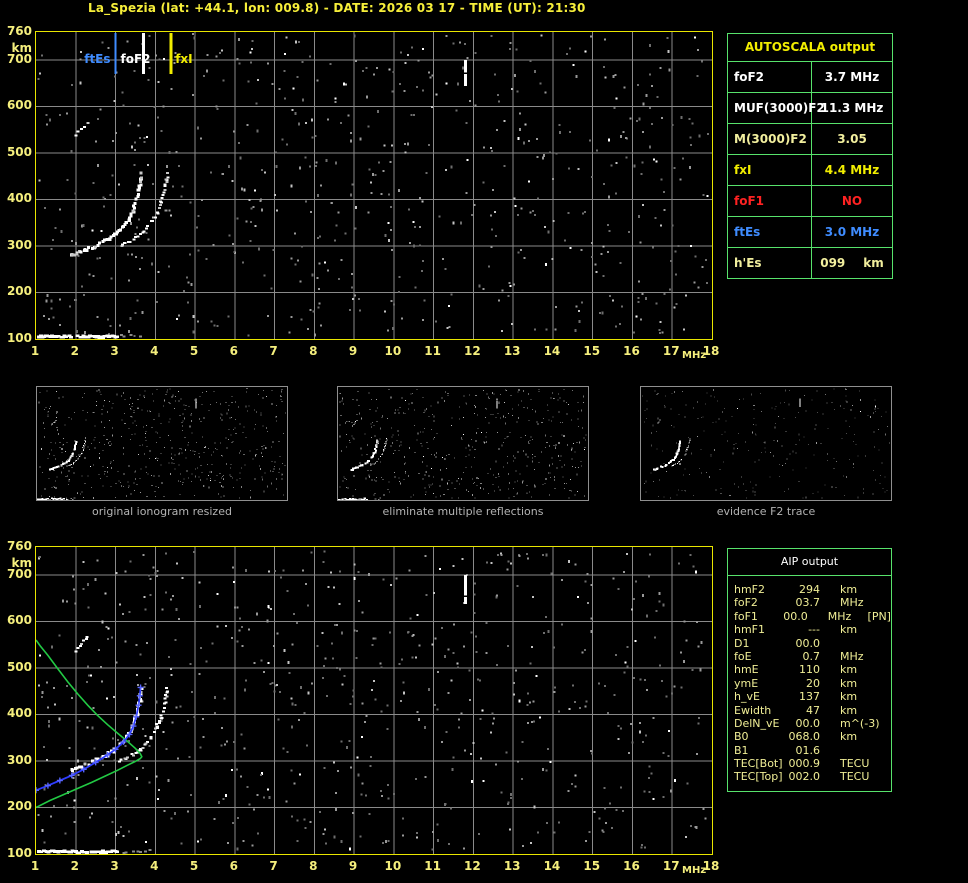  Describe the element at coordinates (432, 351) in the screenshot. I see `x-tick-11: 11` at that location.